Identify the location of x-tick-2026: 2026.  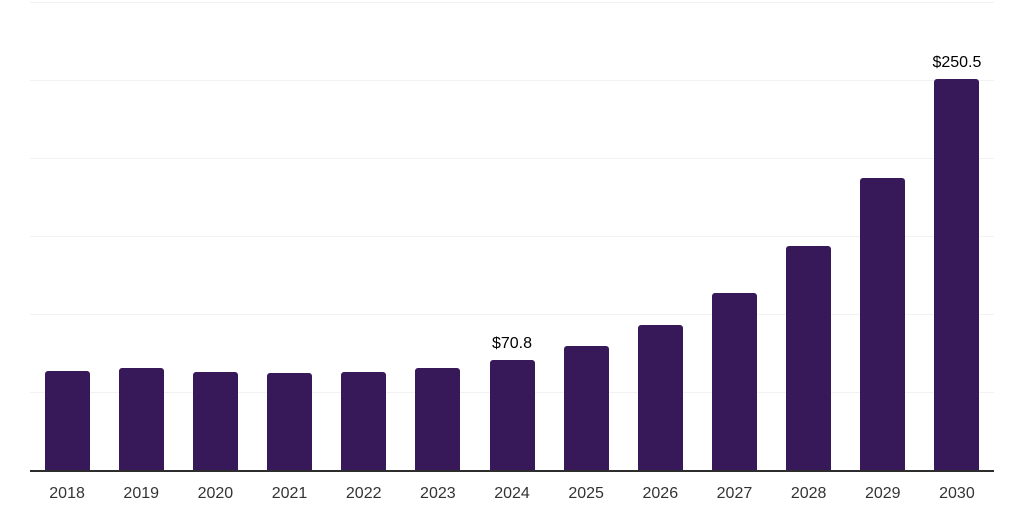
(660, 493).